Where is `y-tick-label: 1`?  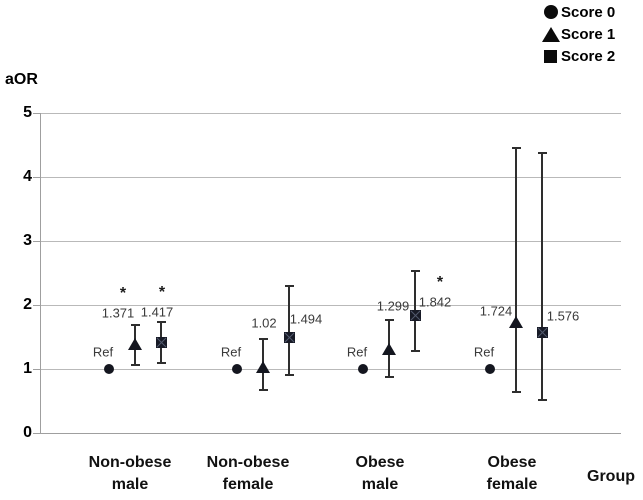 y-tick-label: 1 is located at coordinates (27, 368).